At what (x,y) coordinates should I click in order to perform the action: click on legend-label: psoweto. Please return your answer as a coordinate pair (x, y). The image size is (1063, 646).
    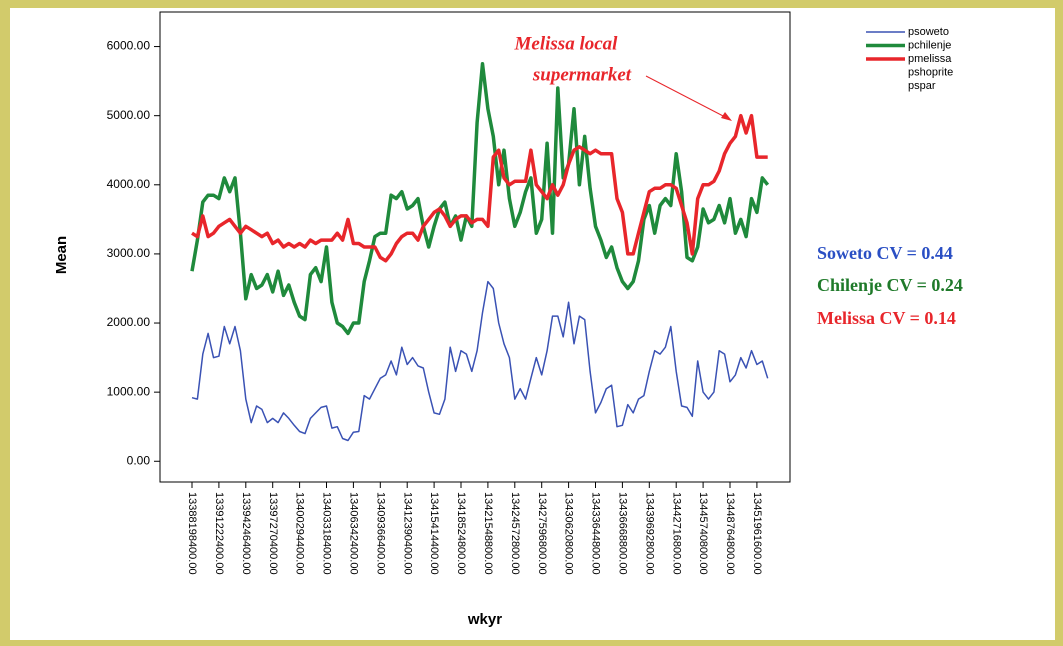
    Looking at the image, I should click on (928, 32).